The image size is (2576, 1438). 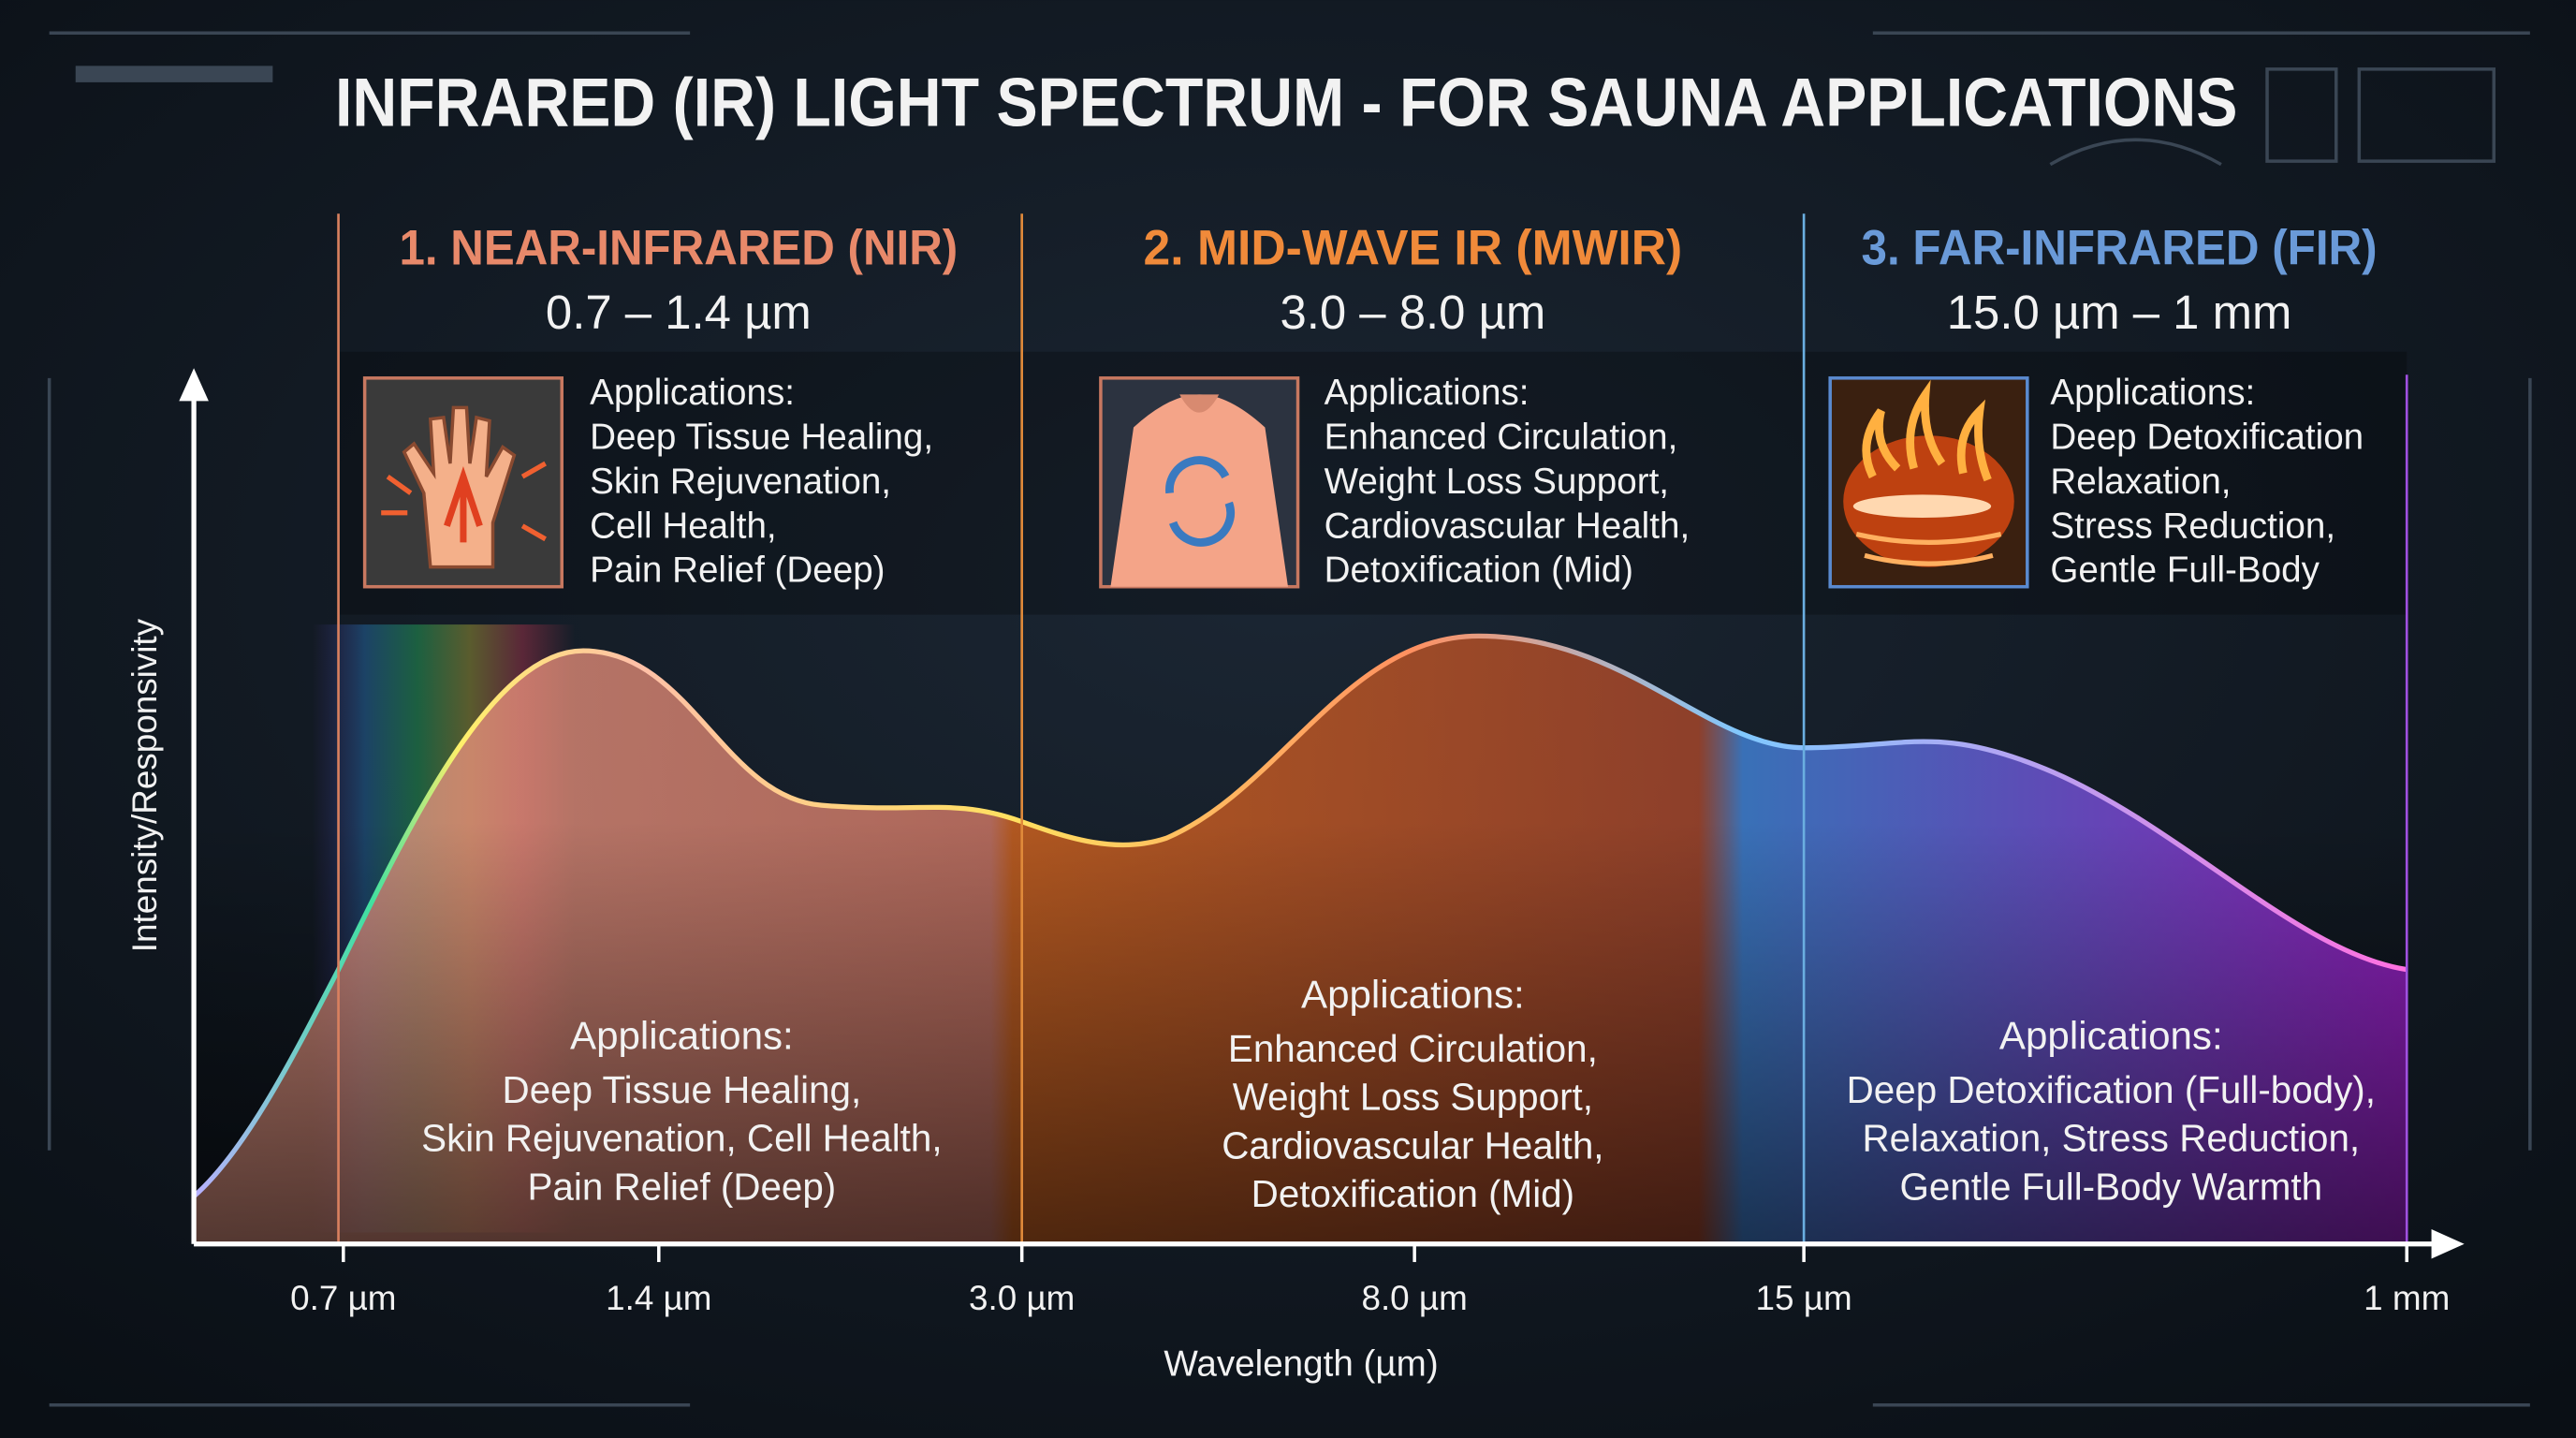 I want to click on panel-line: Gentle Full-Body, so click(x=2185, y=570).